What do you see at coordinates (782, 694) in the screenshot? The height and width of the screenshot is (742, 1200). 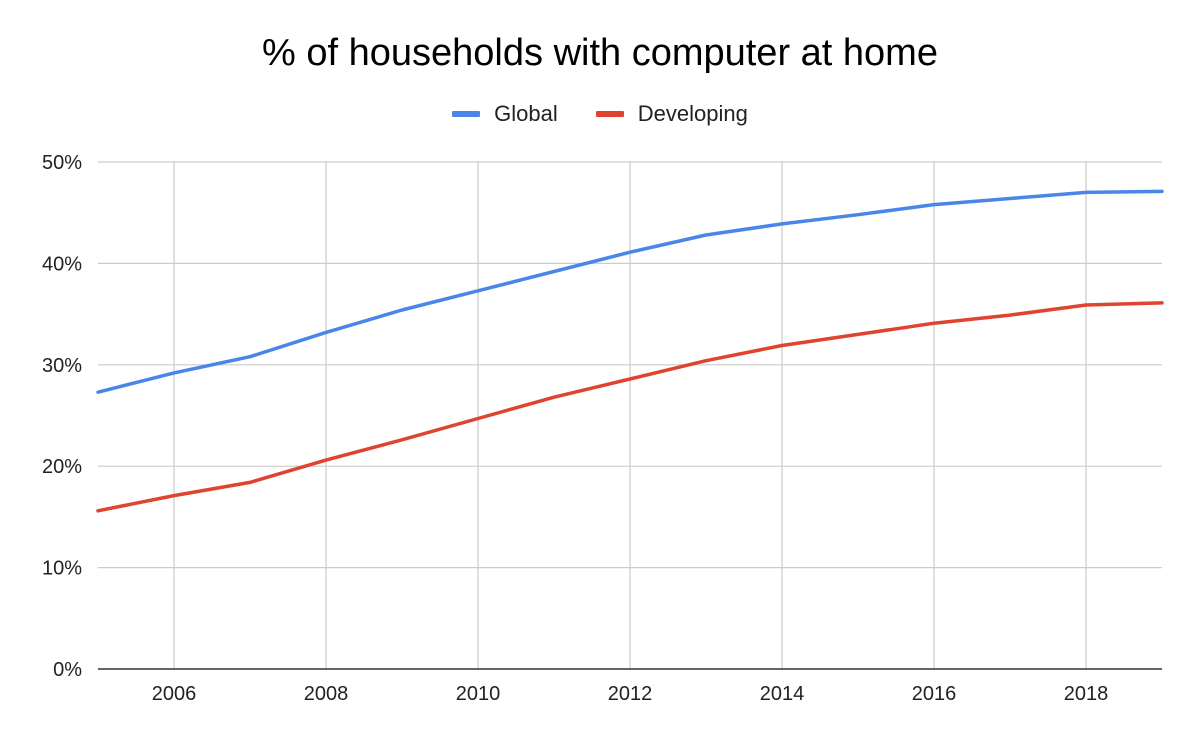 I see `x-tick-label: 2014` at bounding box center [782, 694].